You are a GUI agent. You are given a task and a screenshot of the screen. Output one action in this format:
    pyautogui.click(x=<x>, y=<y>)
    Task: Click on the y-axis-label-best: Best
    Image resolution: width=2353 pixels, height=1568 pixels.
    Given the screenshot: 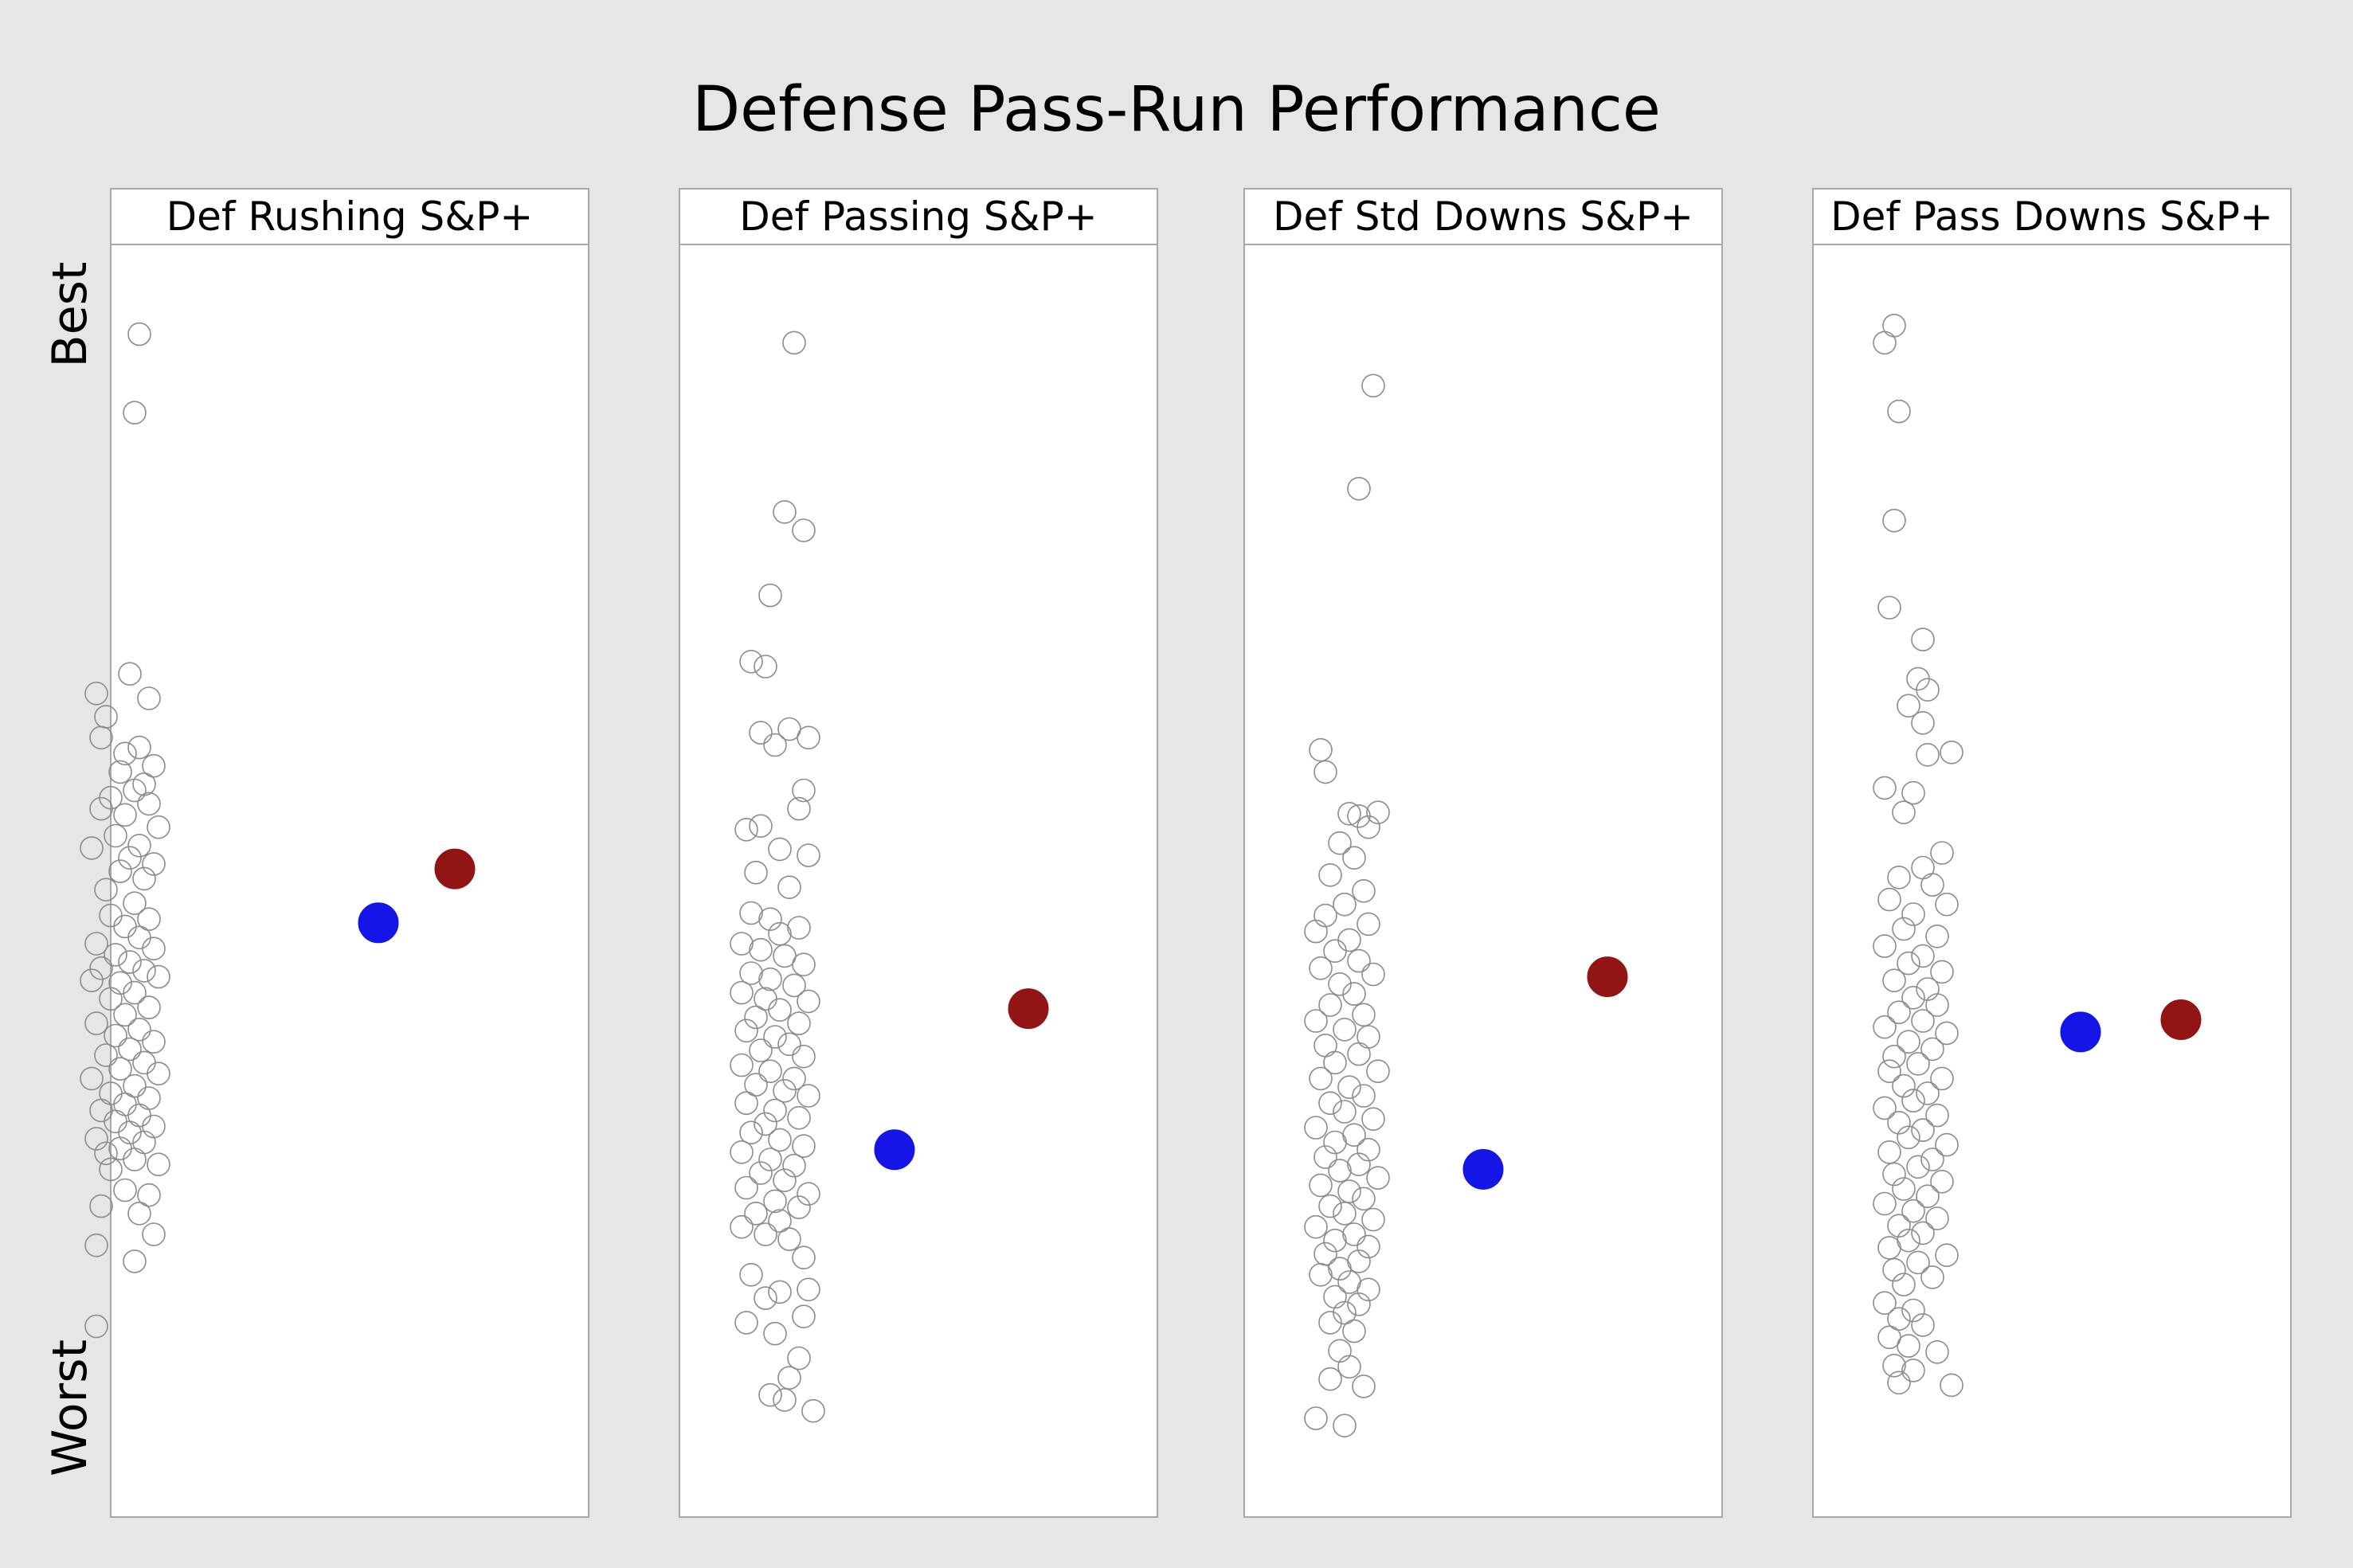 What is the action you would take?
    pyautogui.click(x=70, y=315)
    